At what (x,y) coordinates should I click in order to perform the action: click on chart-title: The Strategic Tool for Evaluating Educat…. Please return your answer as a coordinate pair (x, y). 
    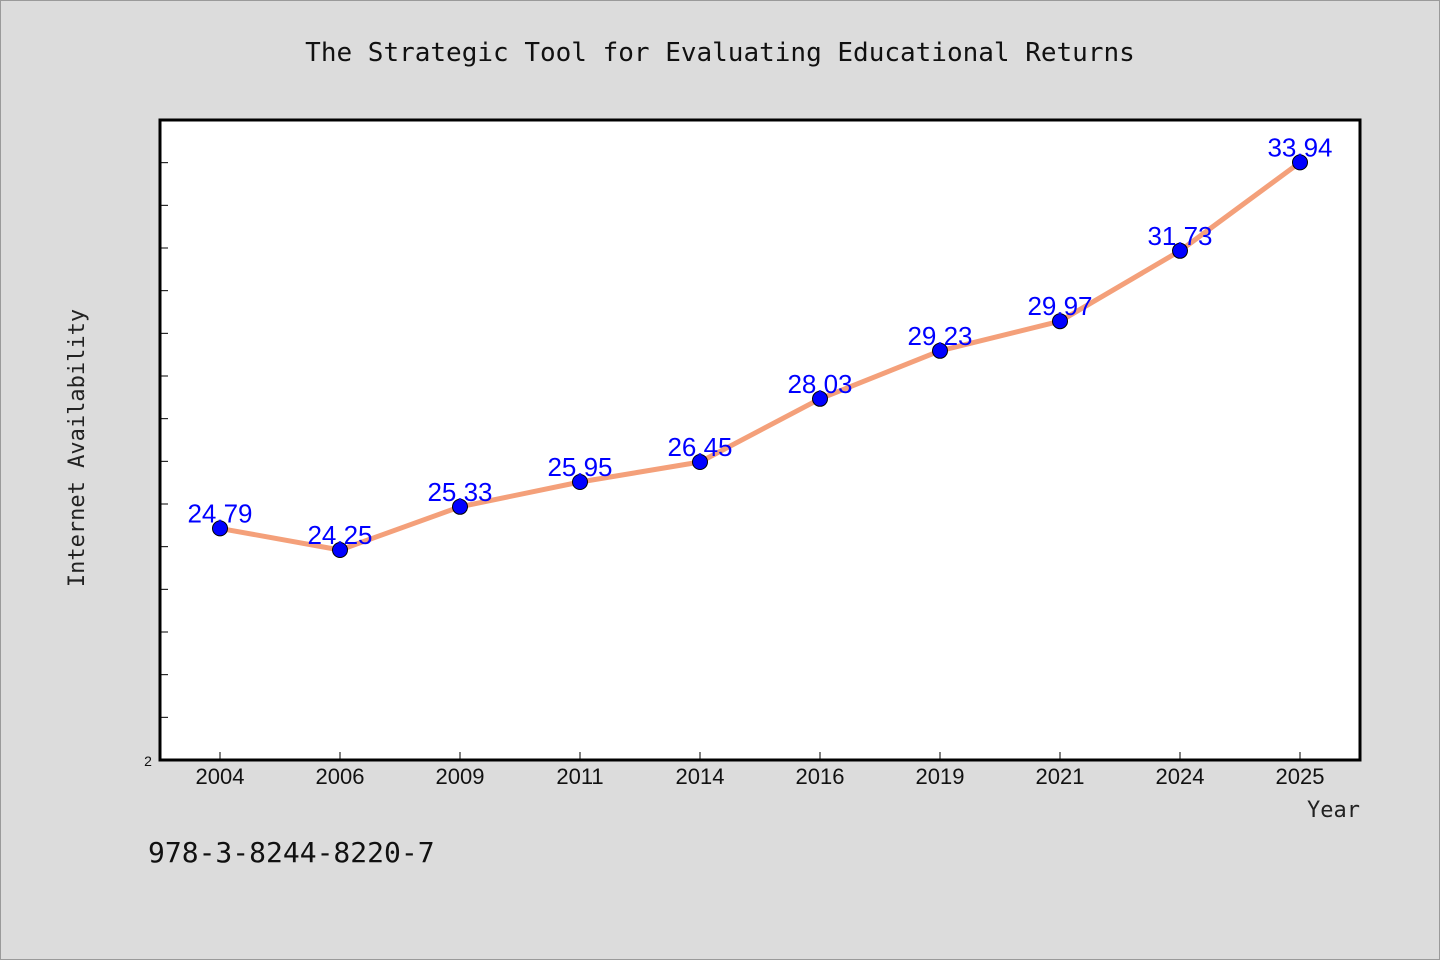
    Looking at the image, I should click on (720, 53).